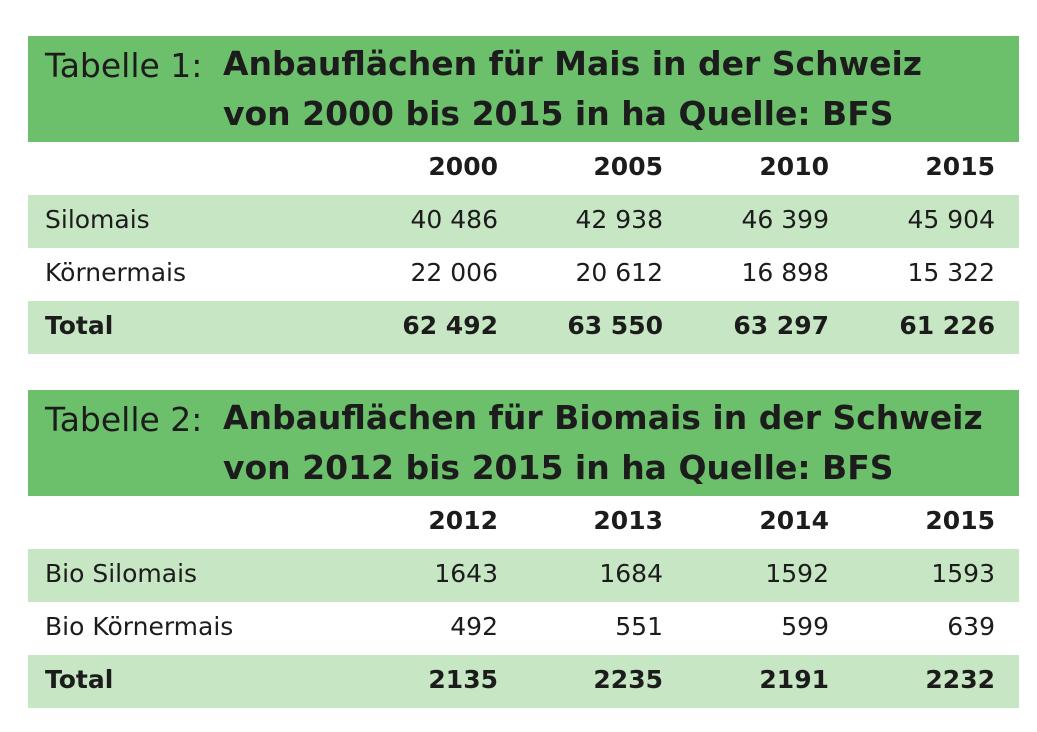  What do you see at coordinates (963, 573) in the screenshot?
I see `table-cell: 1593` at bounding box center [963, 573].